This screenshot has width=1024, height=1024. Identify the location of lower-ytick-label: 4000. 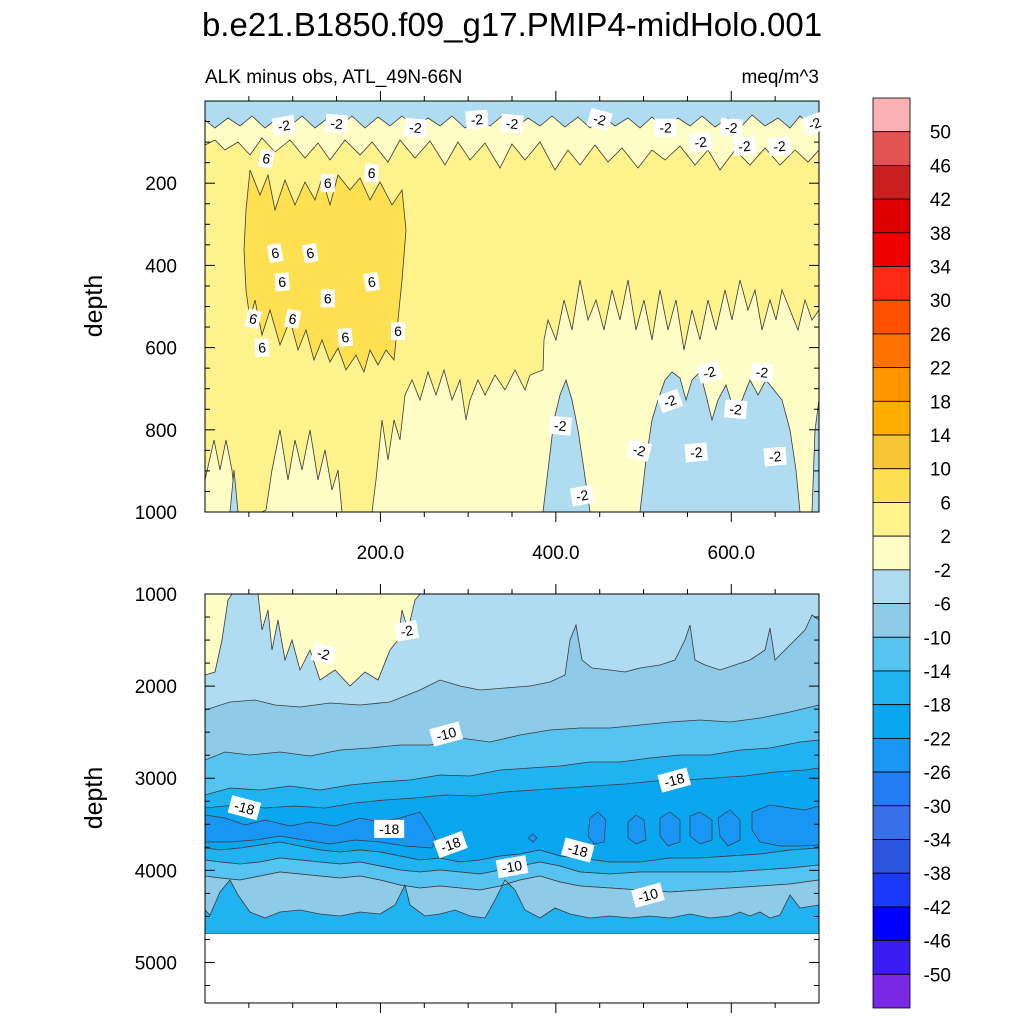
(156, 871).